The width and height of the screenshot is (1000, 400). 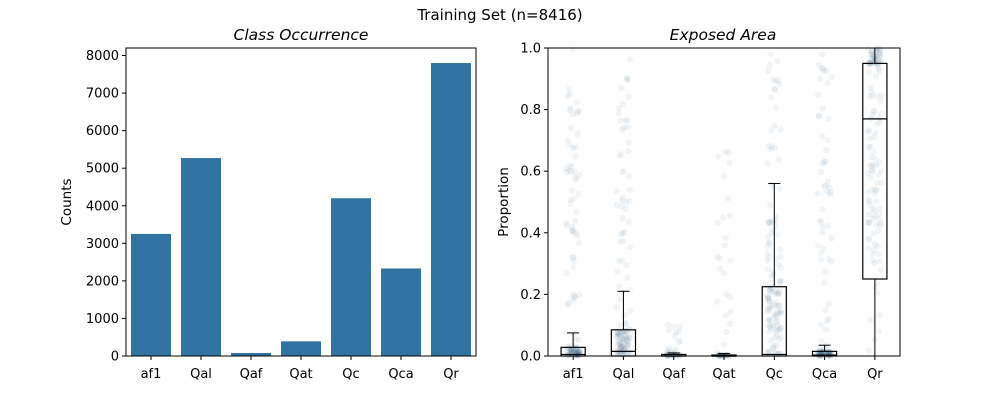 I want to click on left-y-tick-label: 4000, so click(x=102, y=206).